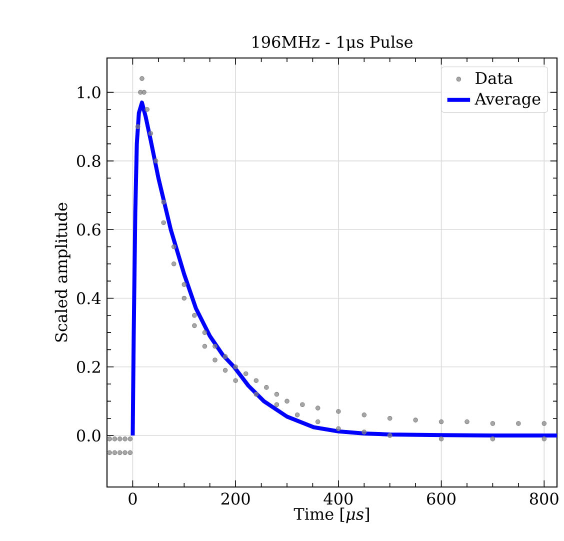 This screenshot has width=564, height=541. What do you see at coordinates (507, 100) in the screenshot?
I see `legend-label: Average` at bounding box center [507, 100].